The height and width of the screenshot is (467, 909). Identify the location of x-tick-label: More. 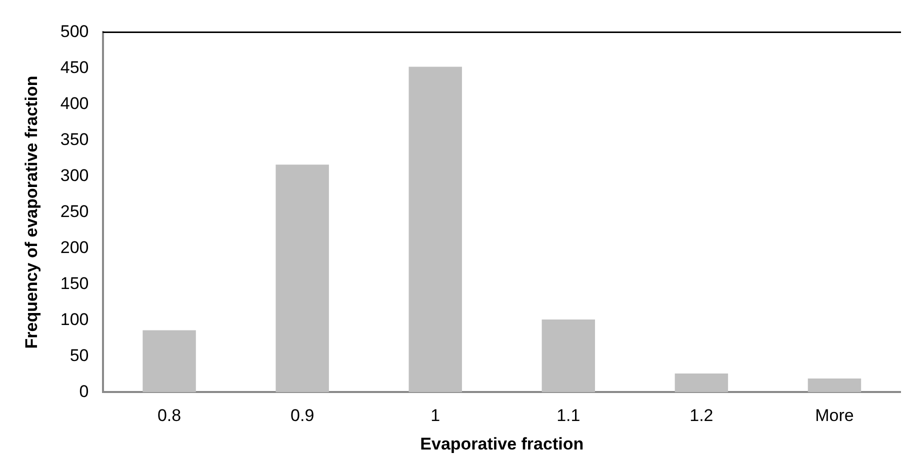
(834, 416).